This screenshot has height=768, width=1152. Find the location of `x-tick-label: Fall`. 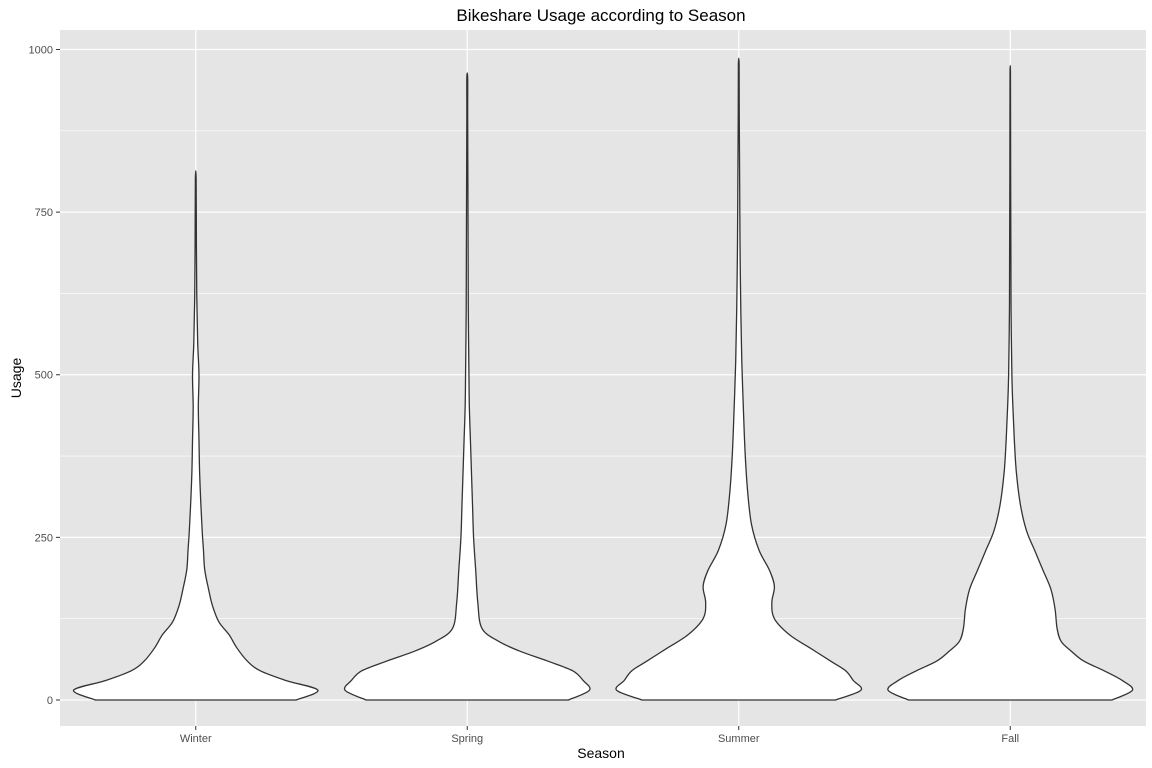

x-tick-label: Fall is located at coordinates (1010, 739).